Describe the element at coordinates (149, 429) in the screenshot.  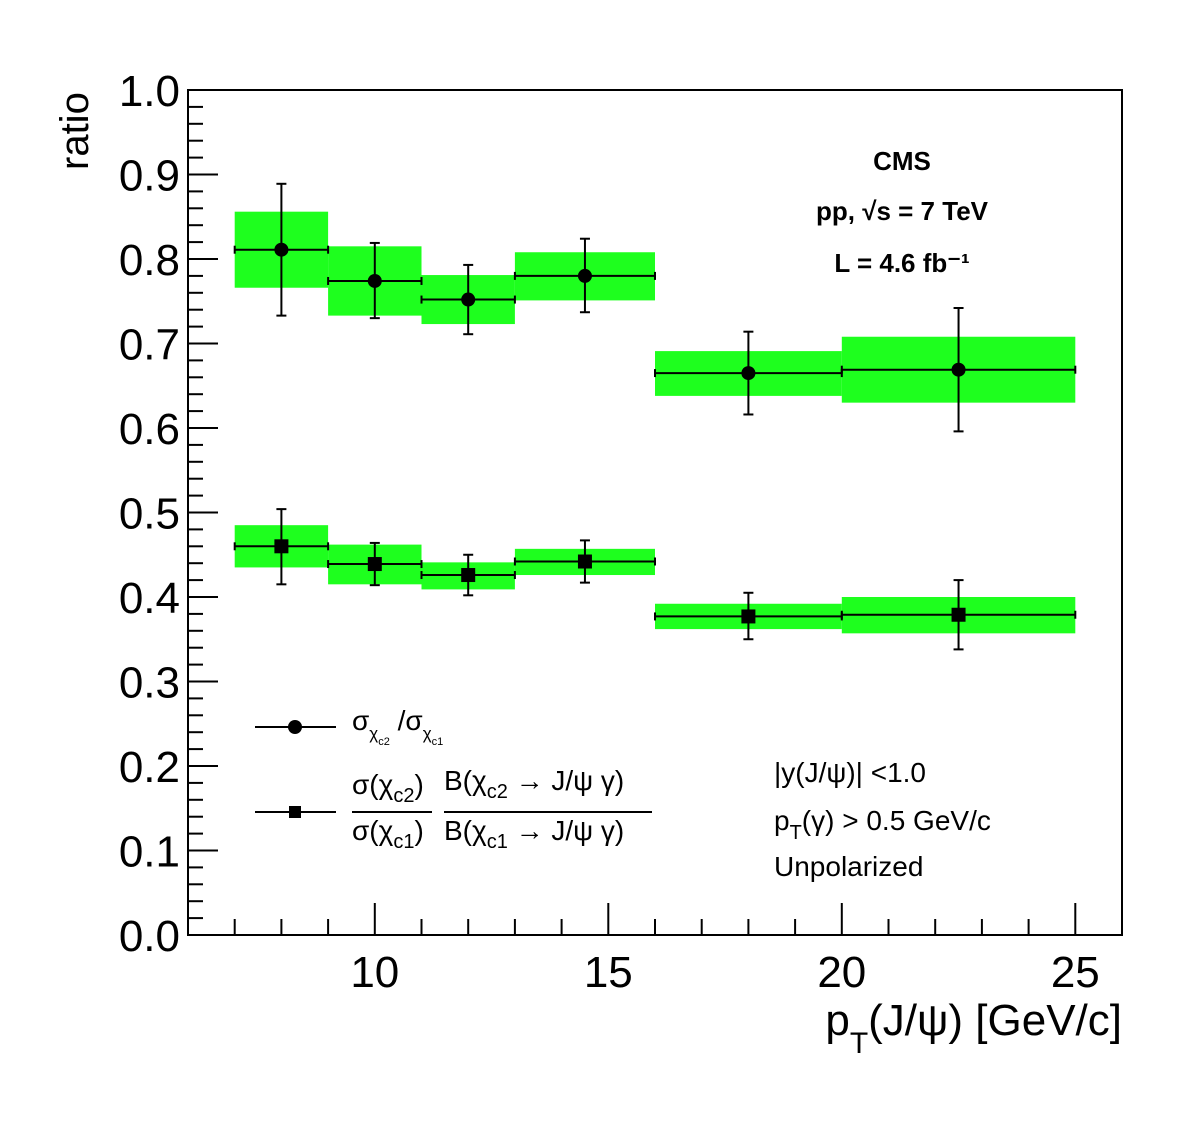
I see `y-tick-label-6: 0.6` at that location.